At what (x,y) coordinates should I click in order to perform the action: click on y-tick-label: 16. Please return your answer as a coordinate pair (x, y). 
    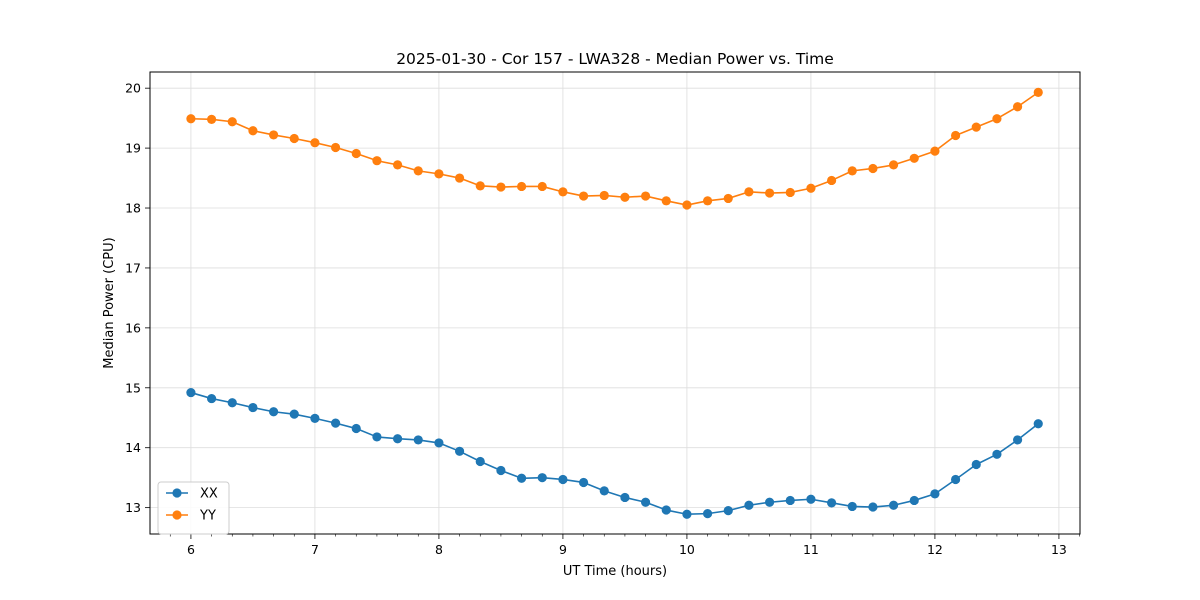
    Looking at the image, I should click on (133, 327).